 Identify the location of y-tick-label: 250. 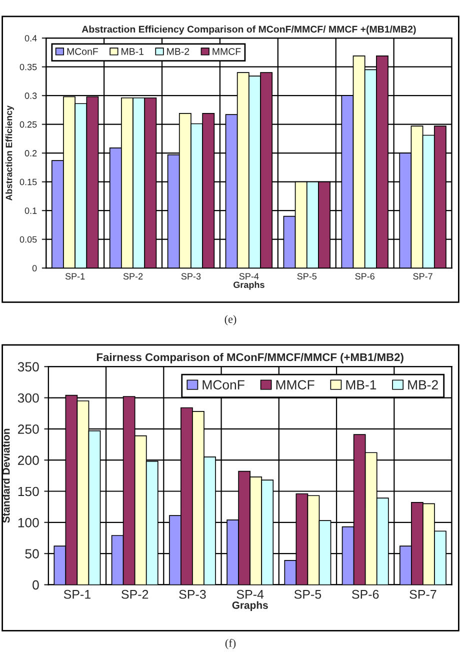
(28, 429).